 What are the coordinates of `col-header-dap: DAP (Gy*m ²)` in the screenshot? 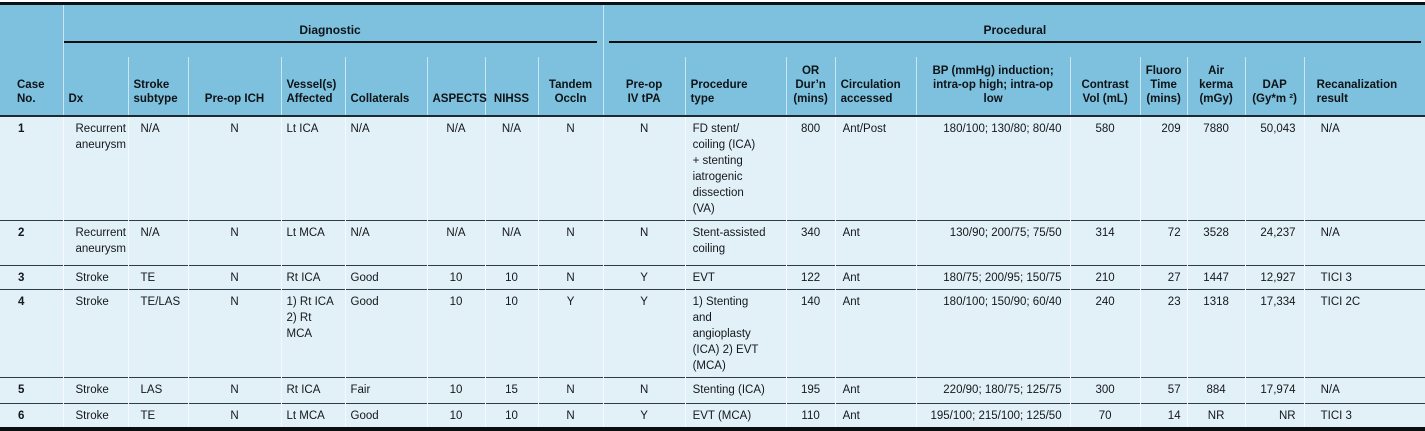 It's located at (1274, 86).